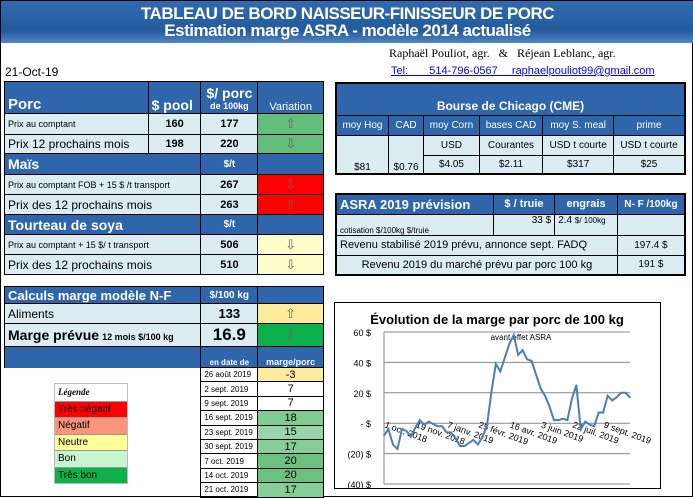 Image resolution: width=693 pixels, height=498 pixels. Describe the element at coordinates (229, 418) in the screenshot. I see `history-date: 16 sept. 2019` at that location.